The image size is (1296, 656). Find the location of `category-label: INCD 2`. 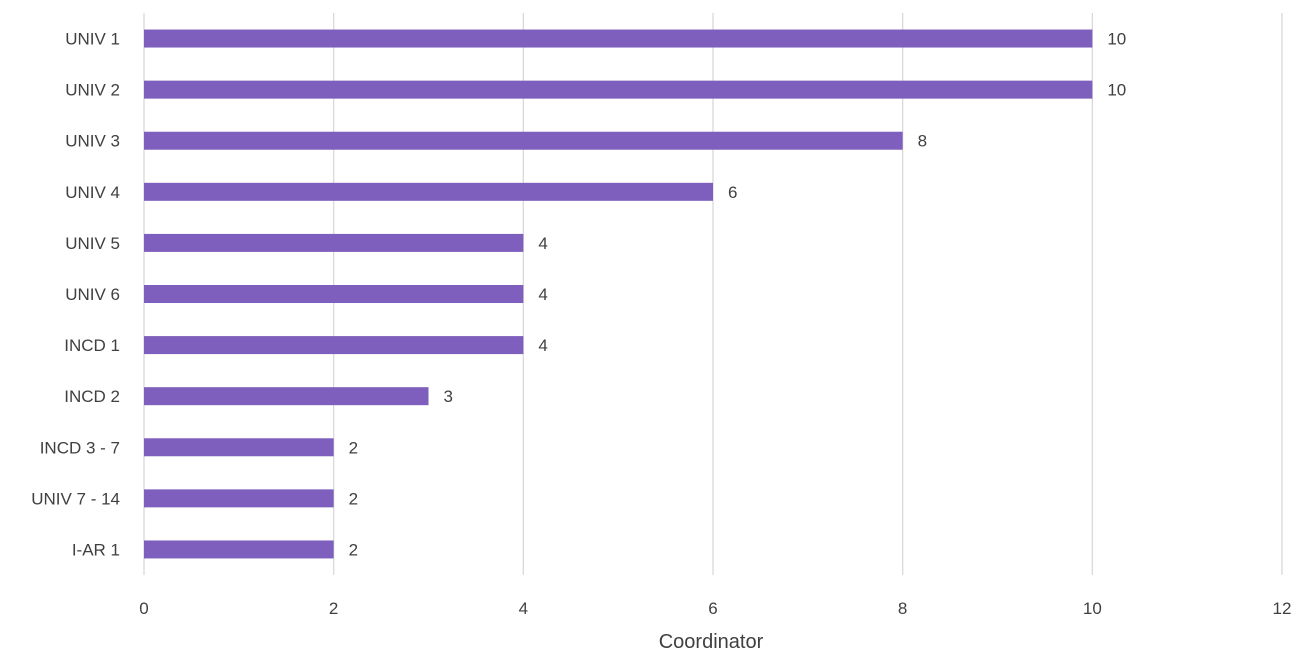

category-label: INCD 2 is located at coordinates (92, 396).